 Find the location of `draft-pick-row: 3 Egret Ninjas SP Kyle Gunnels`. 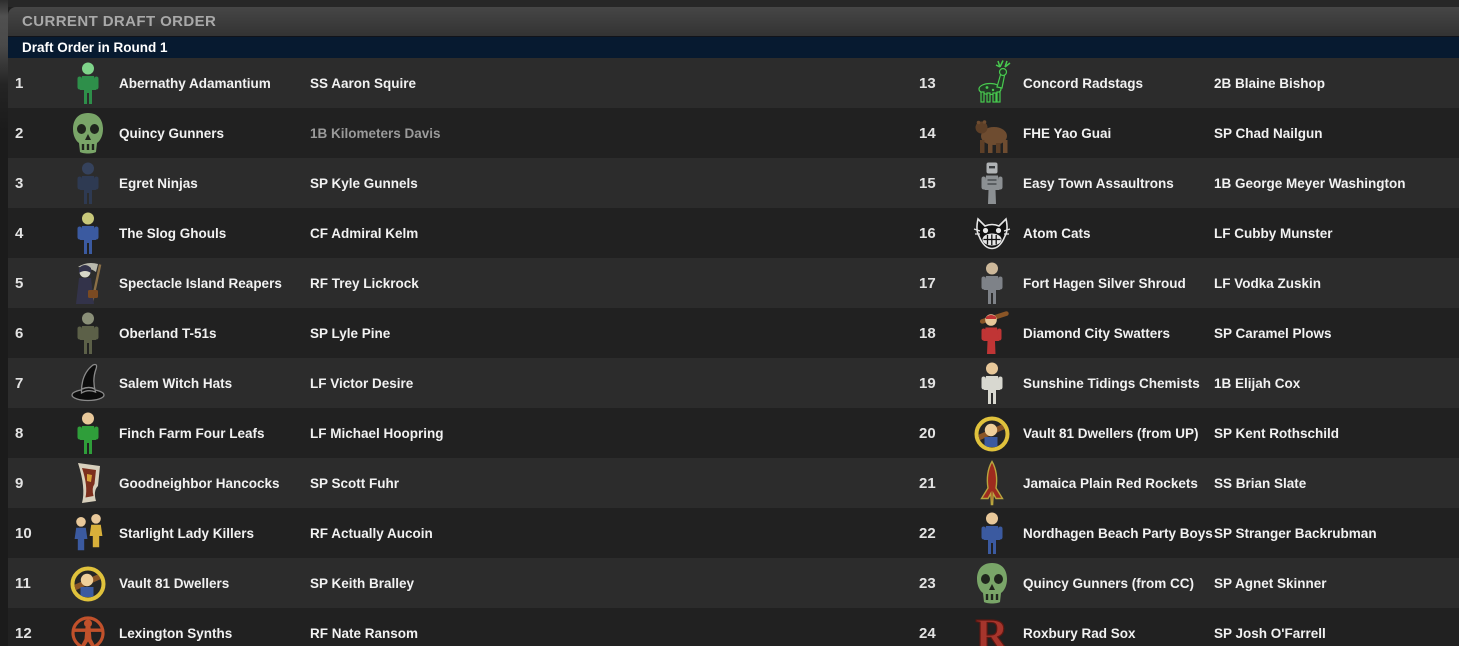

draft-pick-row: 3 Egret Ninjas SP Kyle Gunnels is located at coordinates (460, 183).